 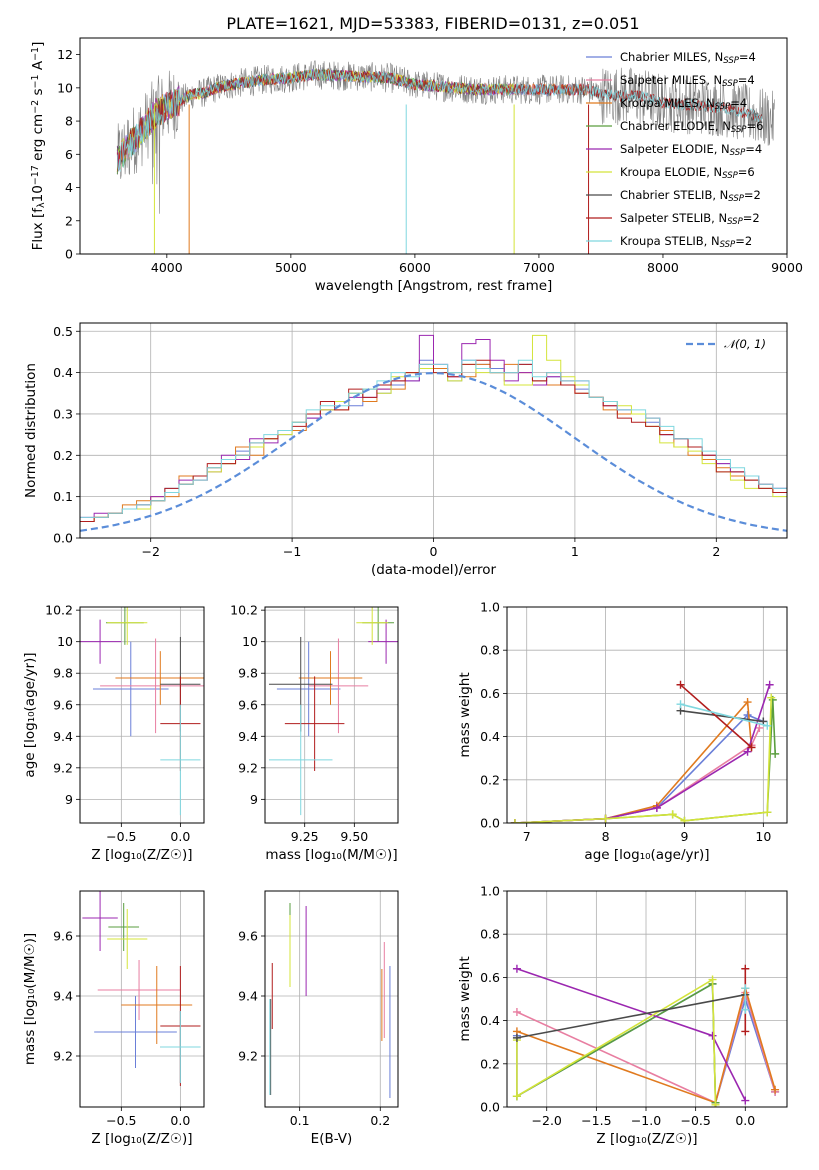 I want to click on y-tick-label: 0, so click(x=69, y=254).